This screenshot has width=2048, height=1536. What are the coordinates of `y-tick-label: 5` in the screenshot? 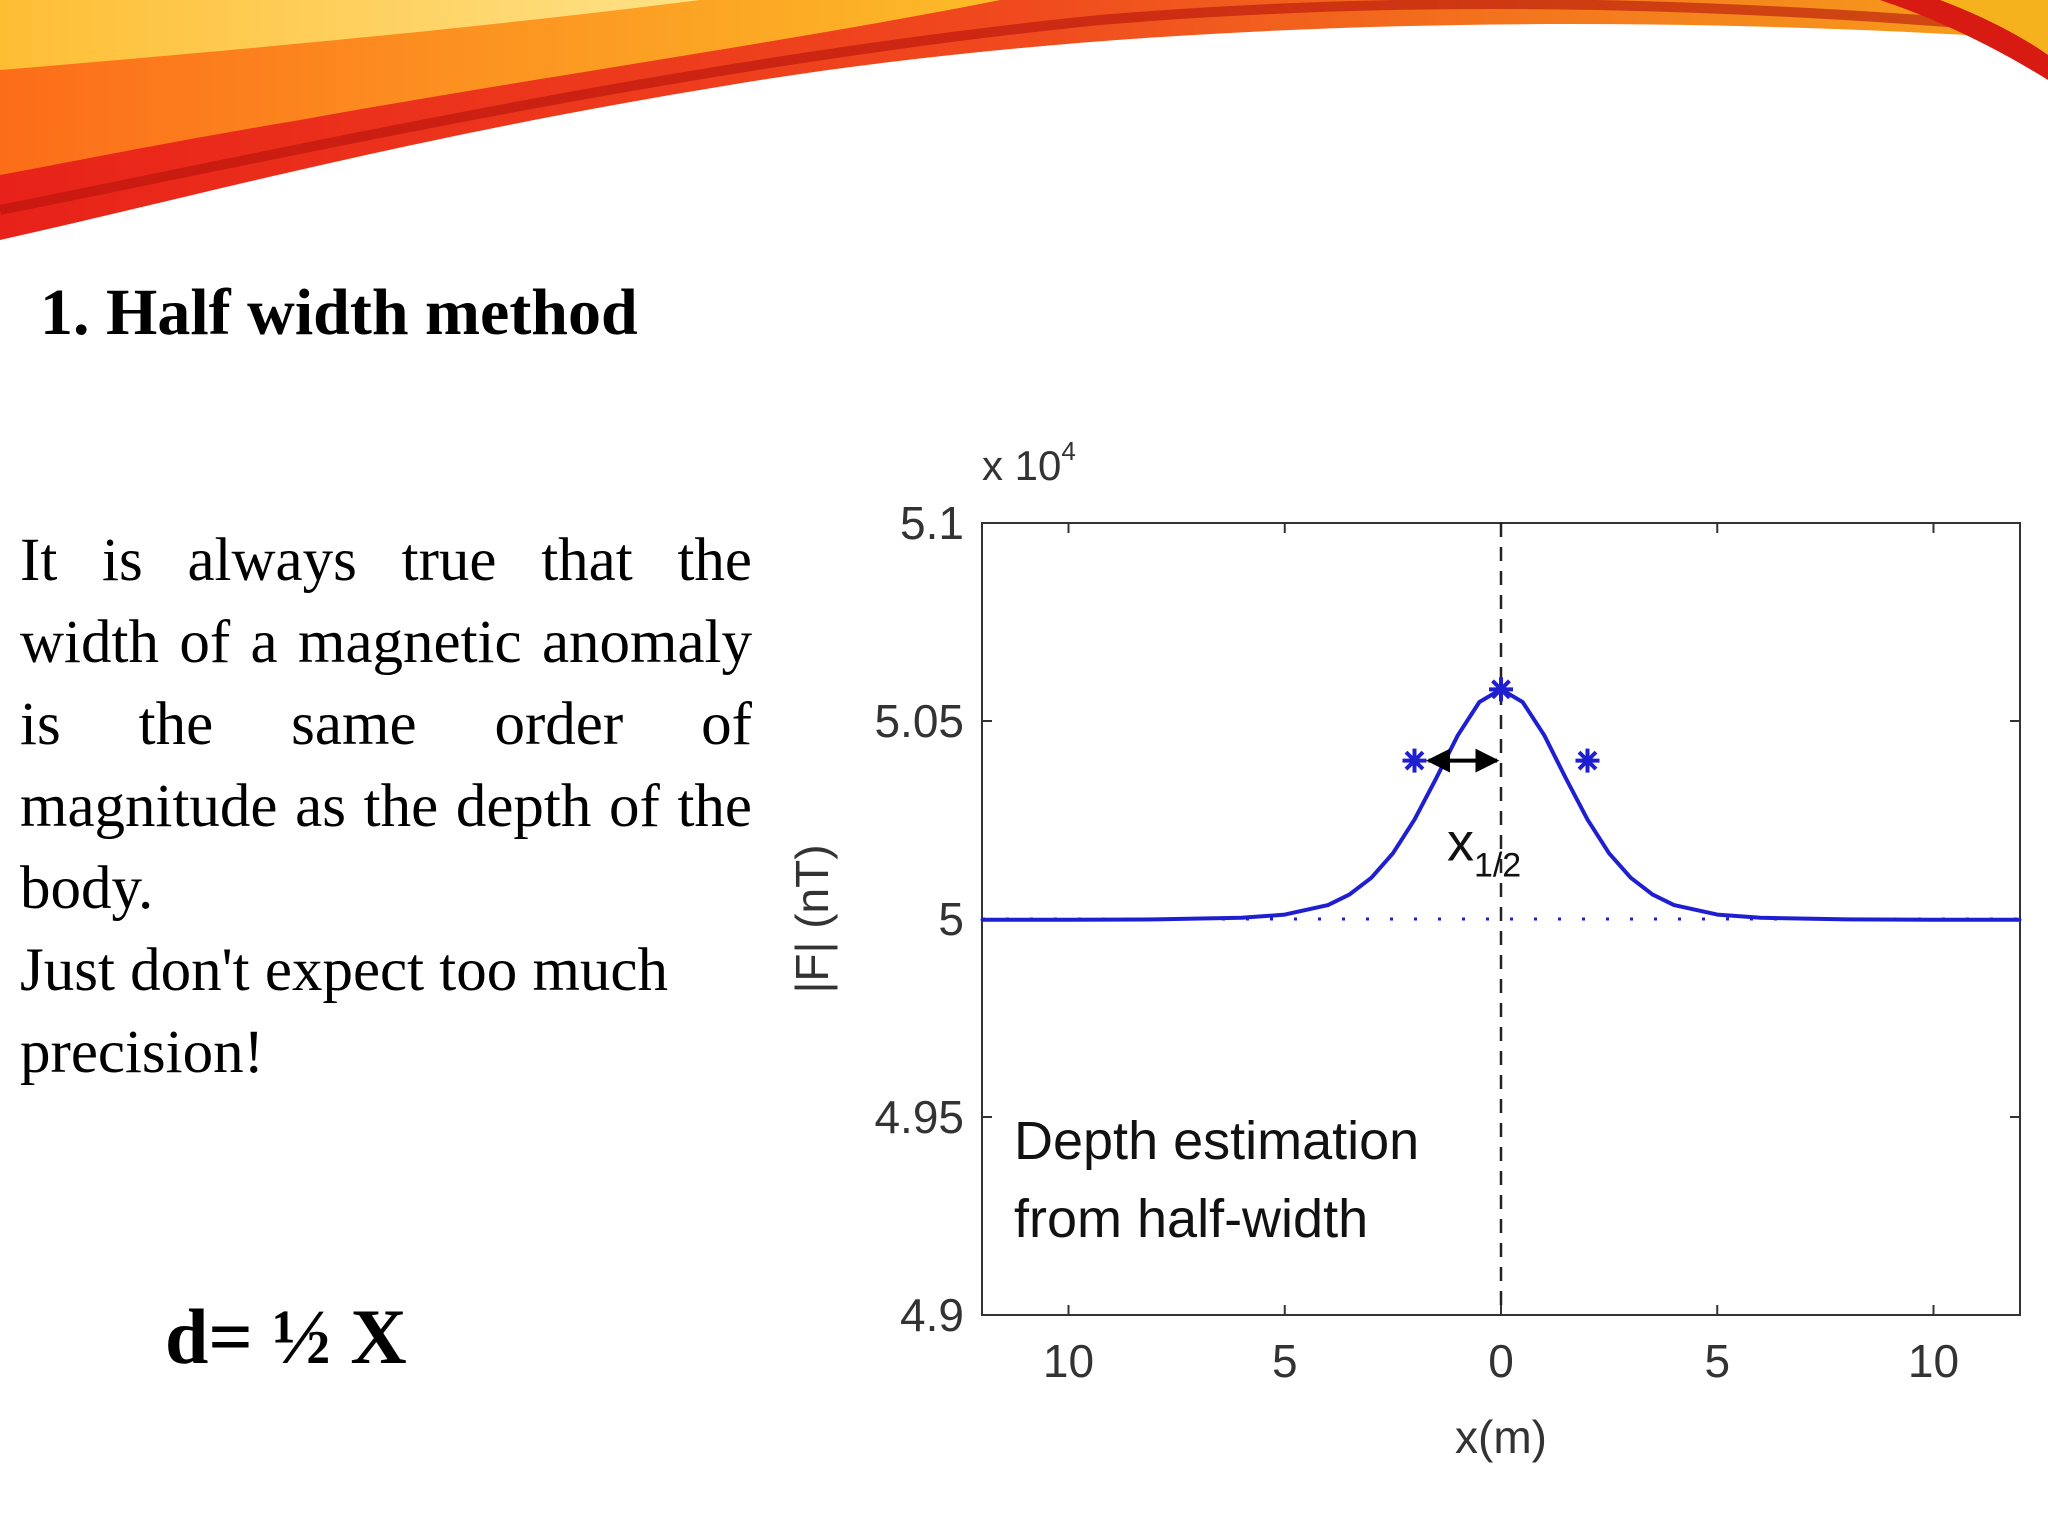 It's located at (951, 919).